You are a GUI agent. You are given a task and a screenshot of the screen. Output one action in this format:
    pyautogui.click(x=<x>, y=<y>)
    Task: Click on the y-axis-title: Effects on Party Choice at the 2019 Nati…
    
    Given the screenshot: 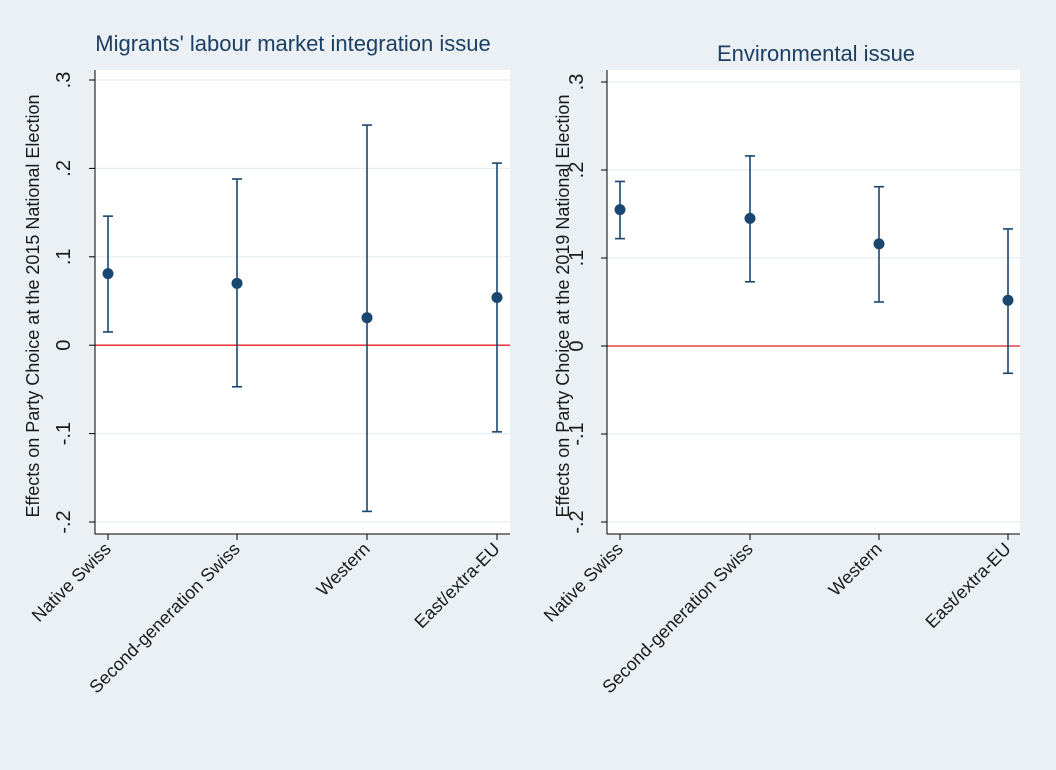 What is the action you would take?
    pyautogui.click(x=563, y=306)
    